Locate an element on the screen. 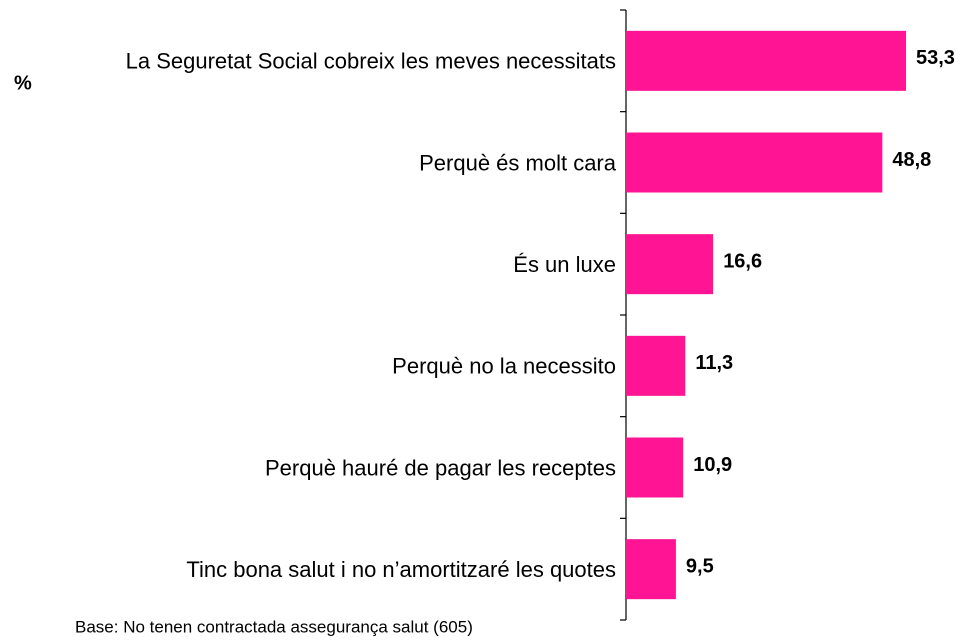 The image size is (967, 640). category-label: És un luxe is located at coordinates (564, 264).